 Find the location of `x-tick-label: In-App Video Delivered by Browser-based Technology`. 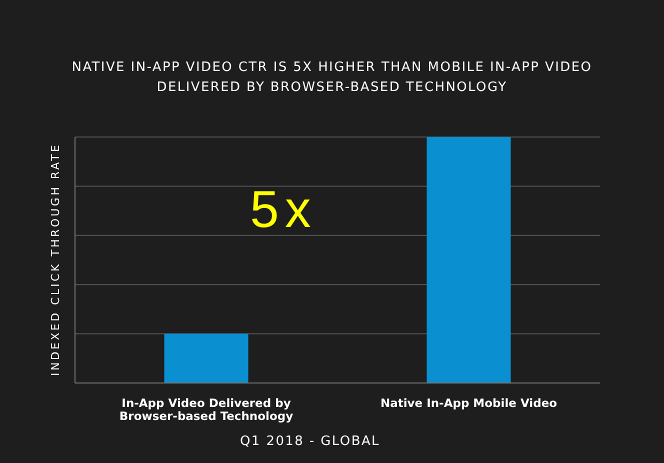

x-tick-label: In-App Video Delivered by Browser-based Technology is located at coordinates (206, 410).